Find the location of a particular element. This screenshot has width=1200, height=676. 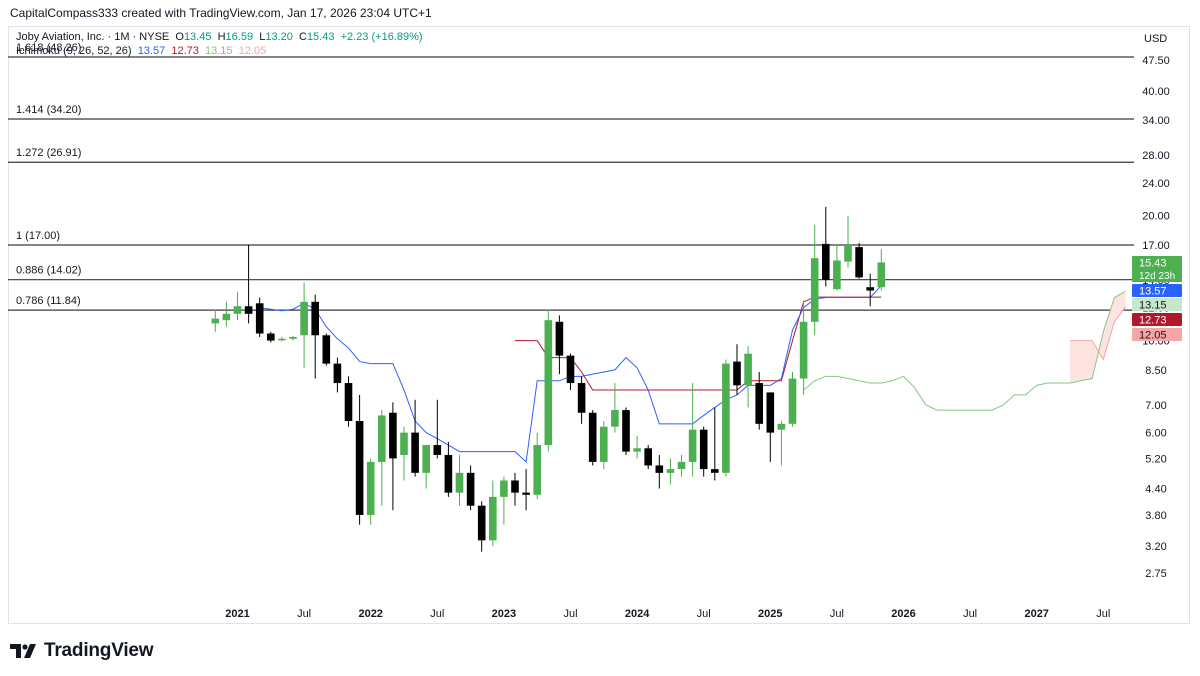

ichimoku-cloud is located at coordinates (1098, 337).